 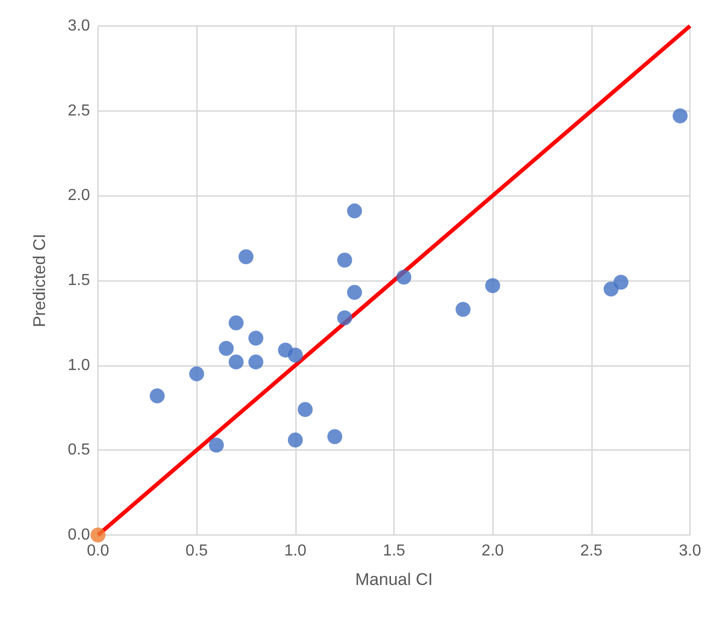 What do you see at coordinates (394, 551) in the screenshot?
I see `x-tick-label: 1.5` at bounding box center [394, 551].